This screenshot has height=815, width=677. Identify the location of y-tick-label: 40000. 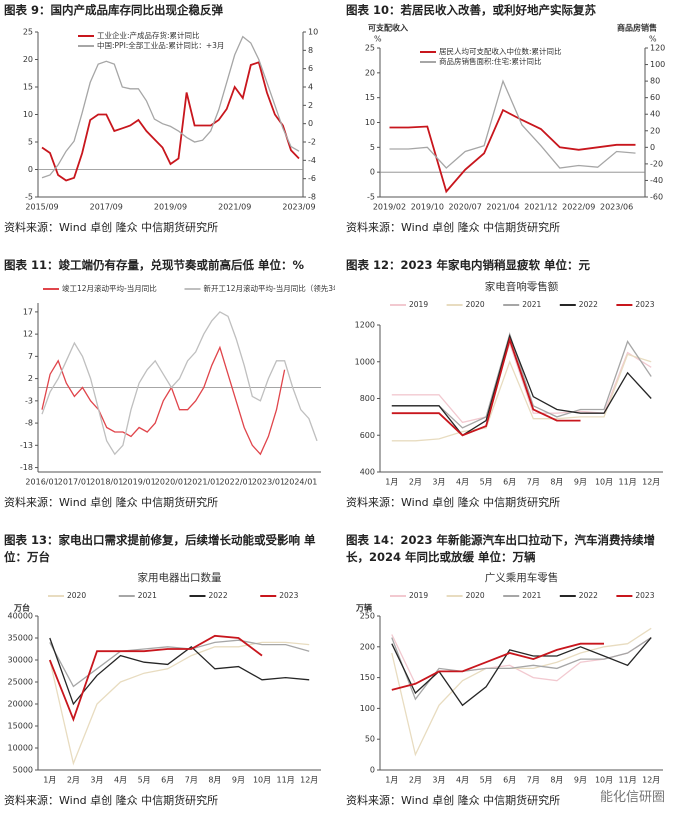
(20, 616).